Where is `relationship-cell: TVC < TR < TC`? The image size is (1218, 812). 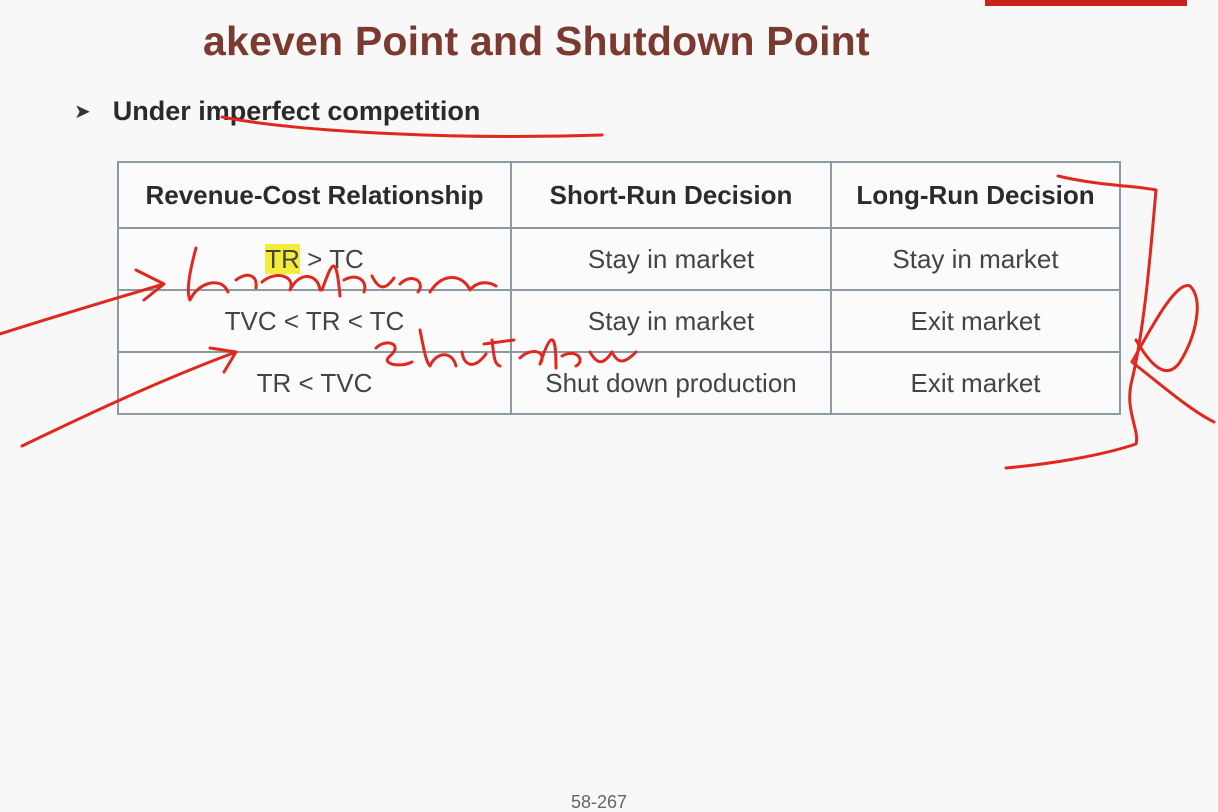
relationship-cell: TVC < TR < TC is located at coordinates (314, 321).